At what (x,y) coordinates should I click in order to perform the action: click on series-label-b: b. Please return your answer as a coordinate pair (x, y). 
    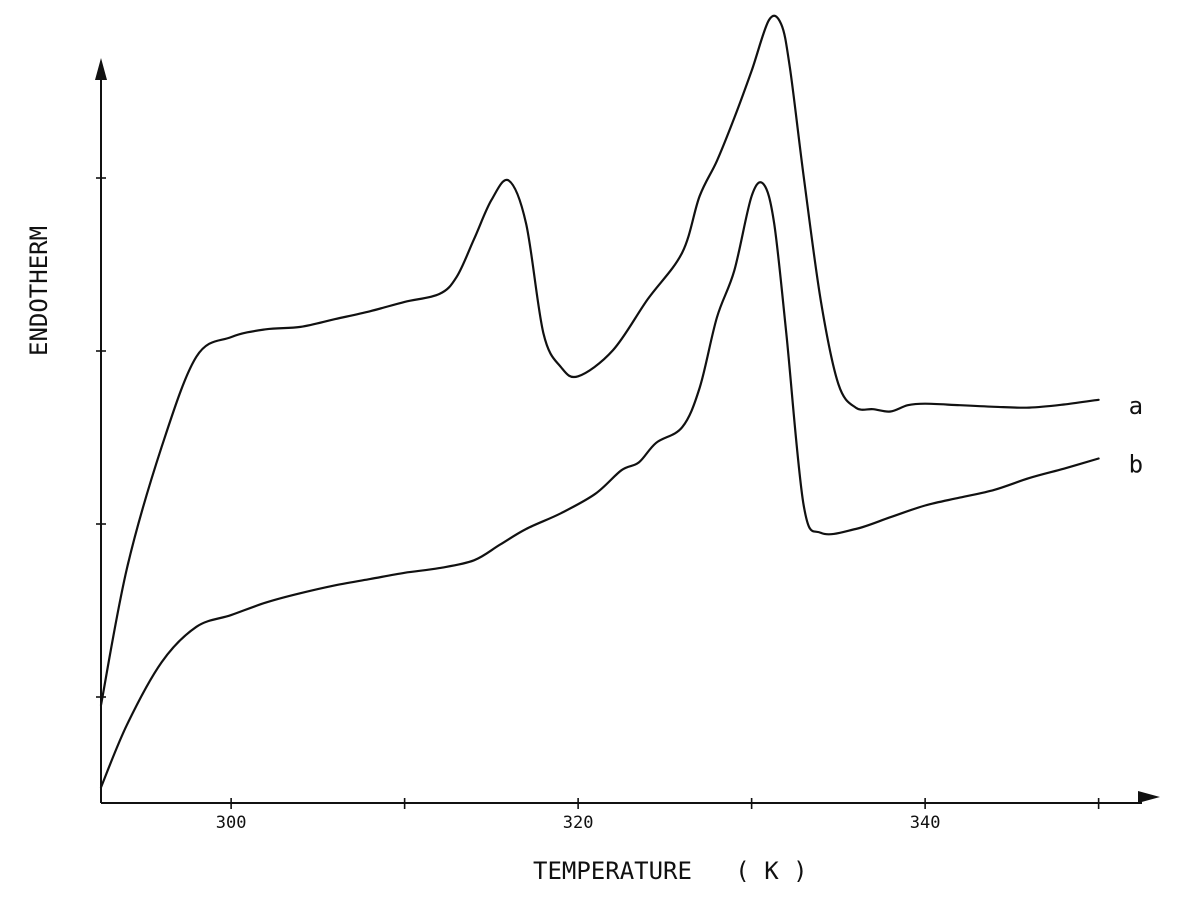
    Looking at the image, I should click on (1136, 464).